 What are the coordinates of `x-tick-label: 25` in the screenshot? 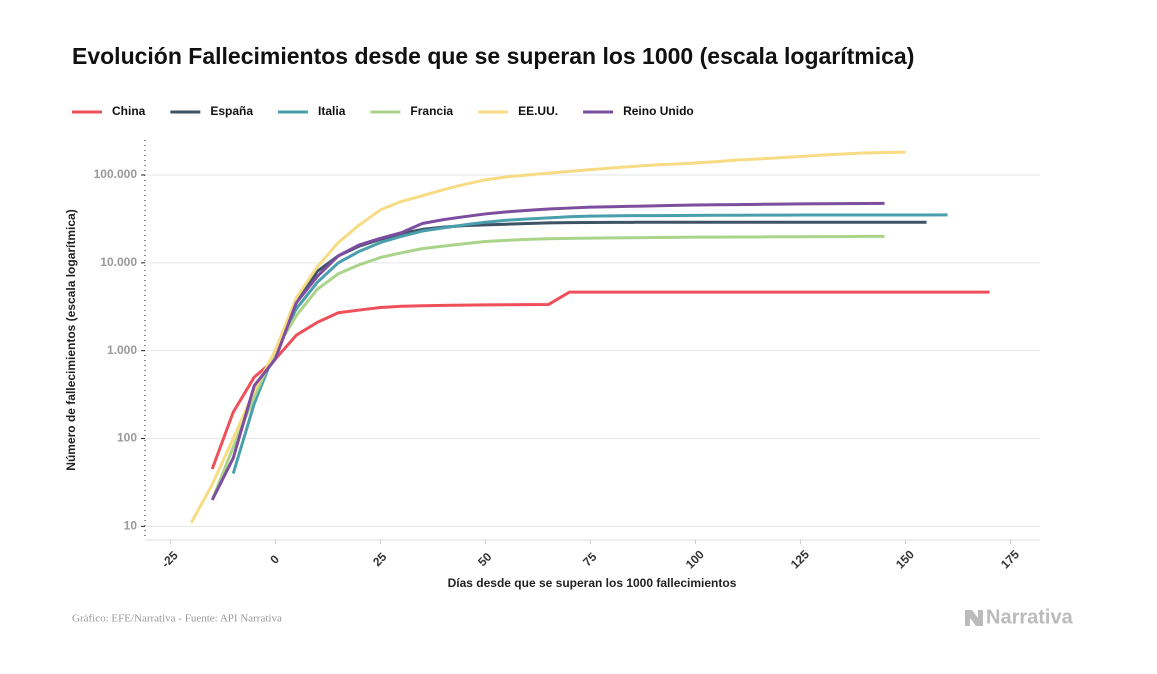 It's located at (380, 560).